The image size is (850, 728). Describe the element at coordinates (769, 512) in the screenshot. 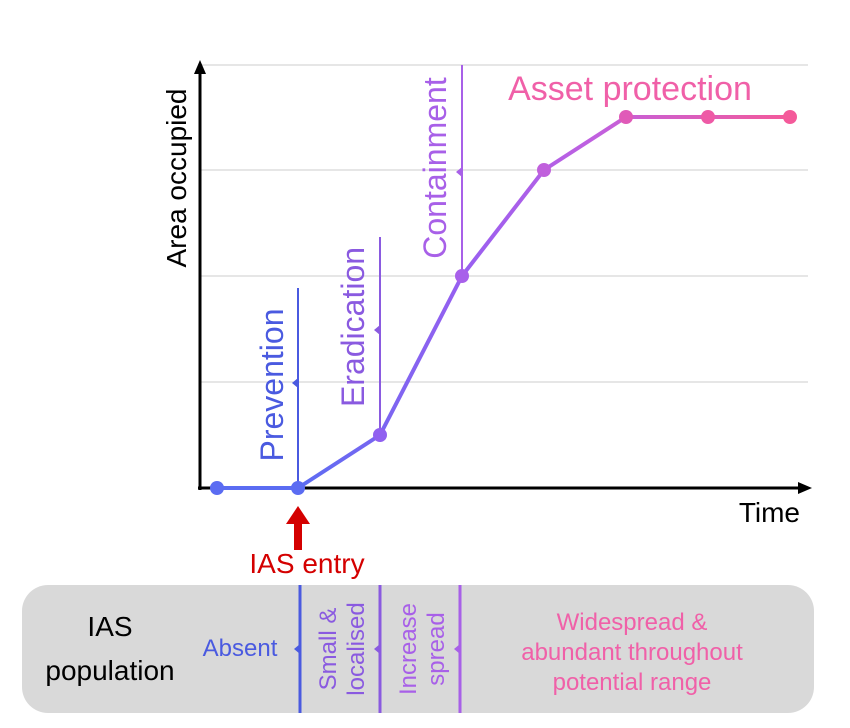

I see `x-axis-label: Time` at that location.